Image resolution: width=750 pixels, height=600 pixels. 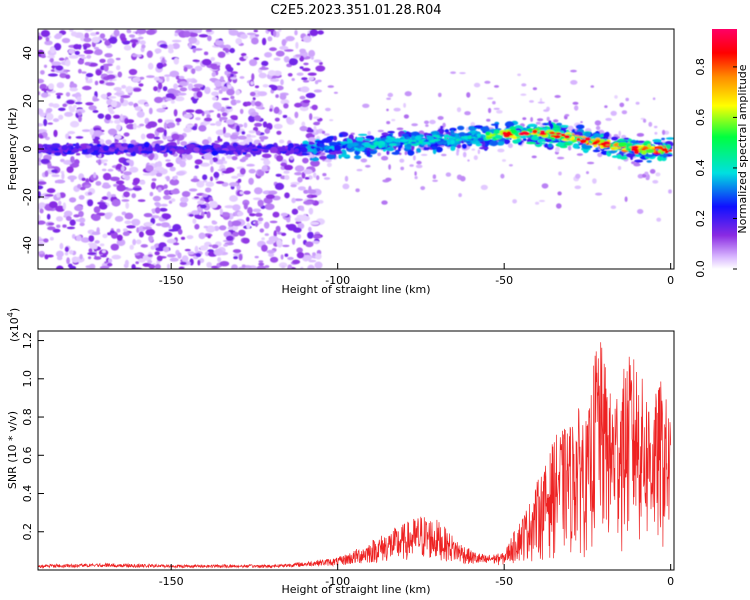 I want to click on colorbar-tick-label: 0.4, so click(x=700, y=168).